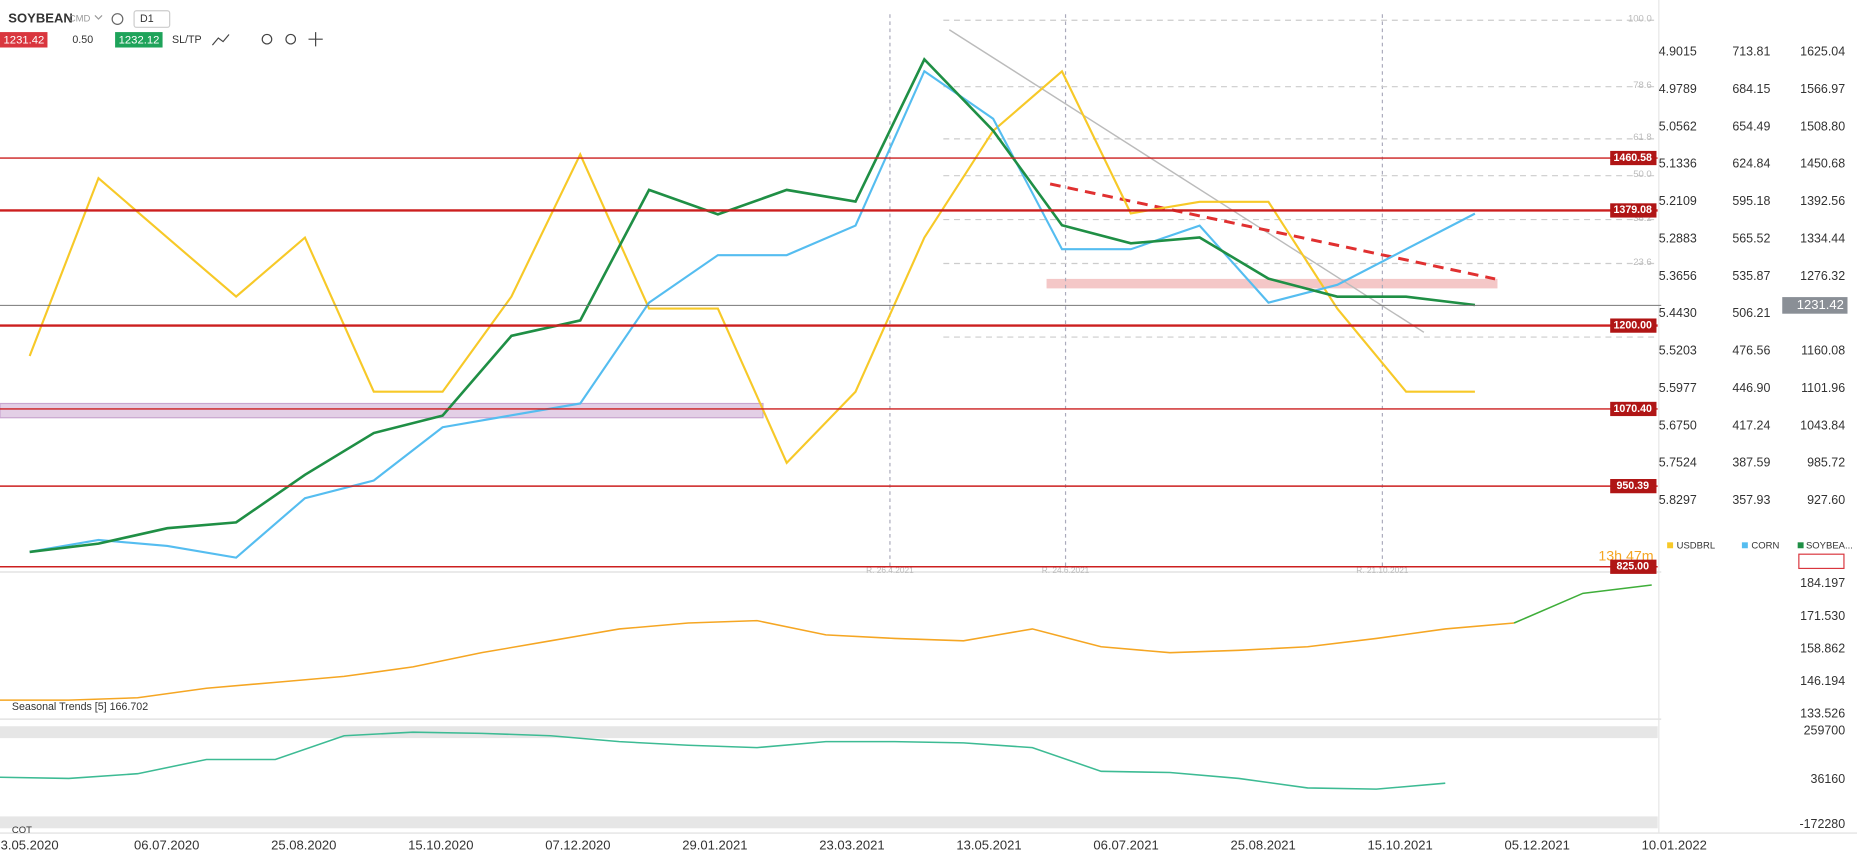 Image resolution: width=1857 pixels, height=858 pixels. What do you see at coordinates (577, 845) in the screenshot?
I see `x-tick-label: 07.12.2020` at bounding box center [577, 845].